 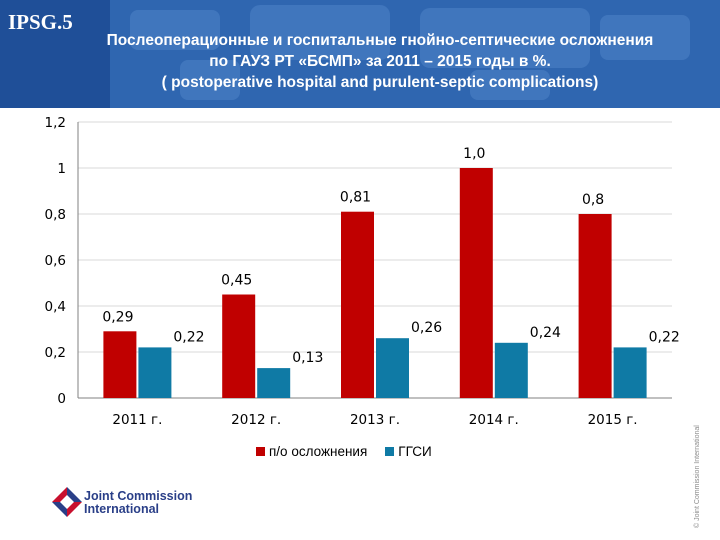 What do you see at coordinates (55, 353) in the screenshot?
I see `y-tick-label: 0,2` at bounding box center [55, 353].